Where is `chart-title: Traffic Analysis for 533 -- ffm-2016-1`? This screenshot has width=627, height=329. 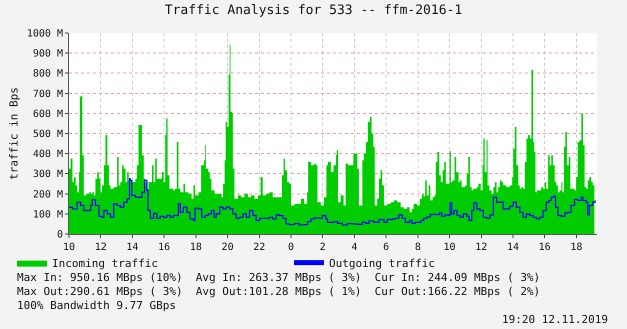
chart-title: Traffic Analysis for 533 -- ffm-2016-1 is located at coordinates (313, 10).